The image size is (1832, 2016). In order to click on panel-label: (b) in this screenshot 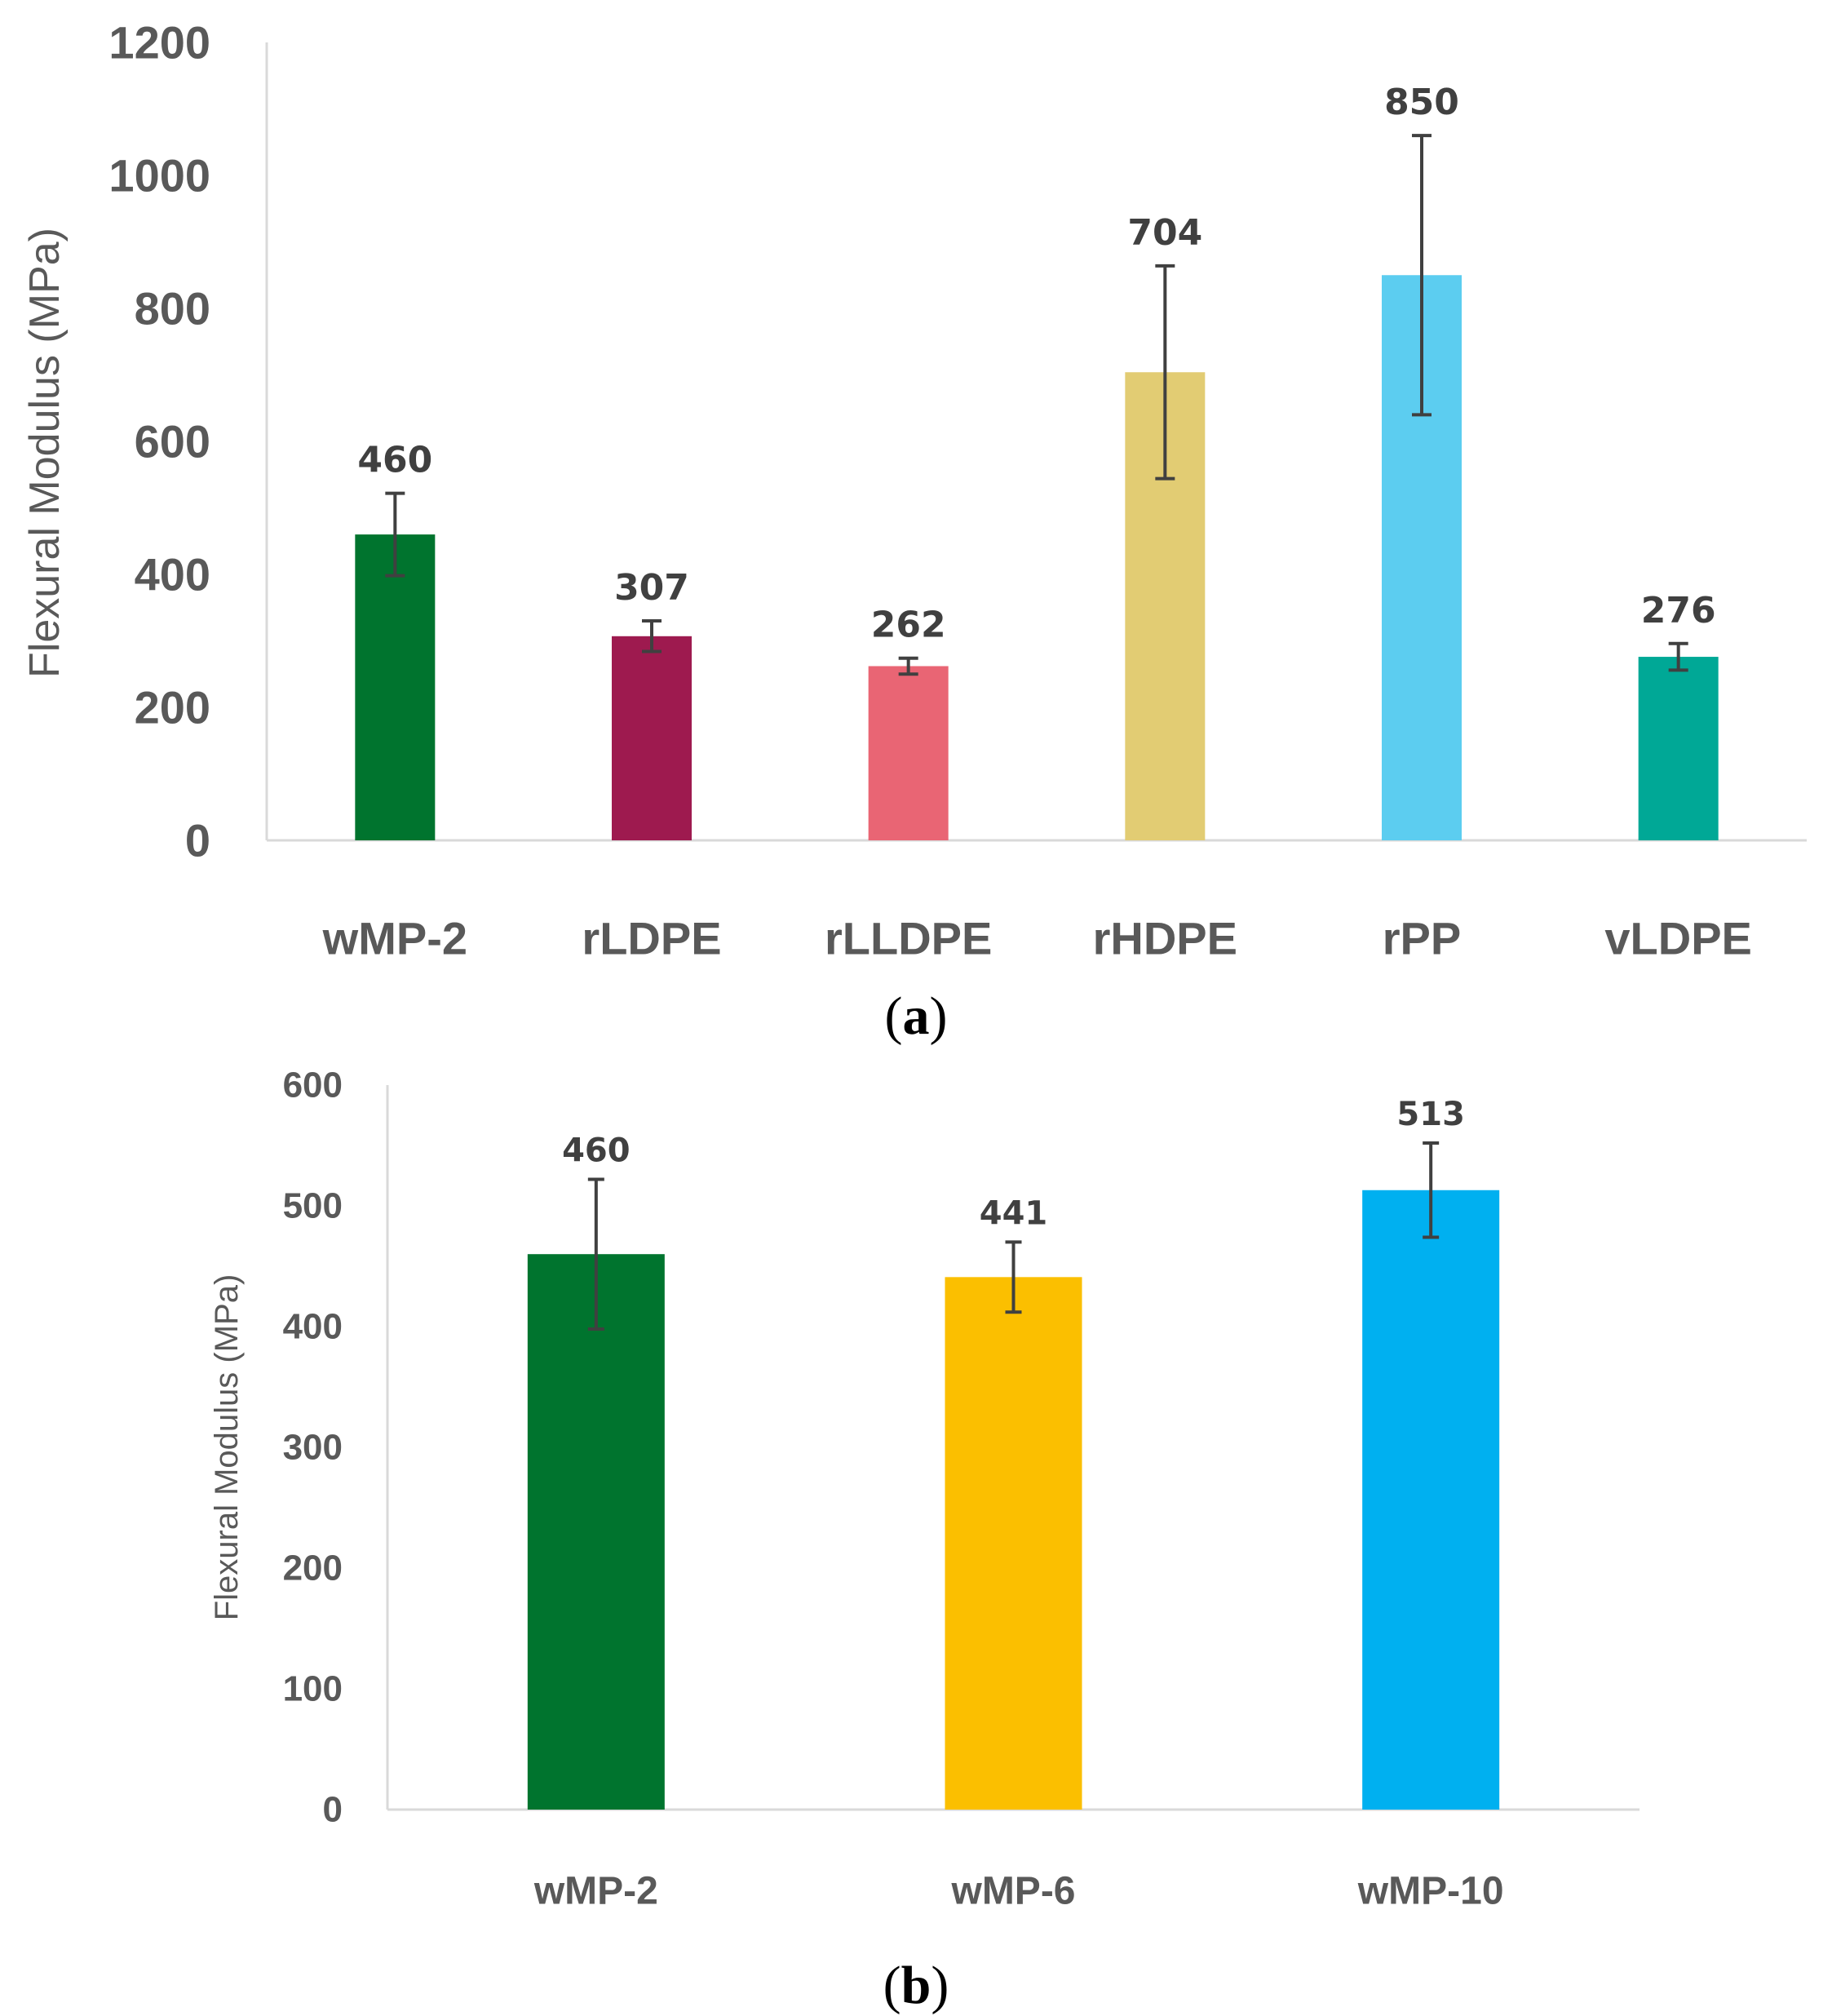, I will do `click(916, 1985)`.